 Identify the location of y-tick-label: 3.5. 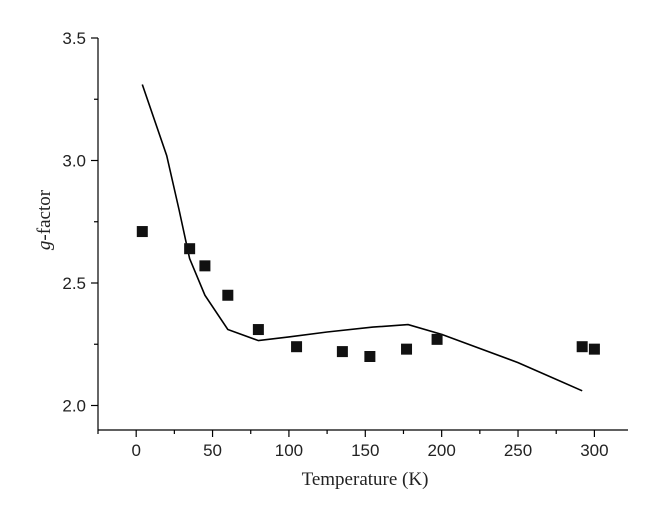
(74, 38).